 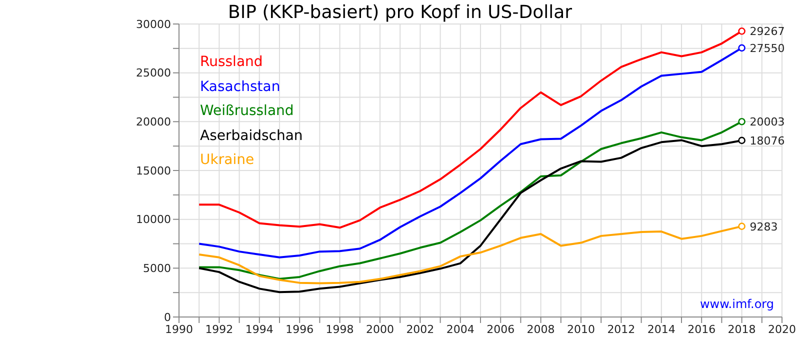 I want to click on y-tick-label: 0, so click(x=167, y=317).